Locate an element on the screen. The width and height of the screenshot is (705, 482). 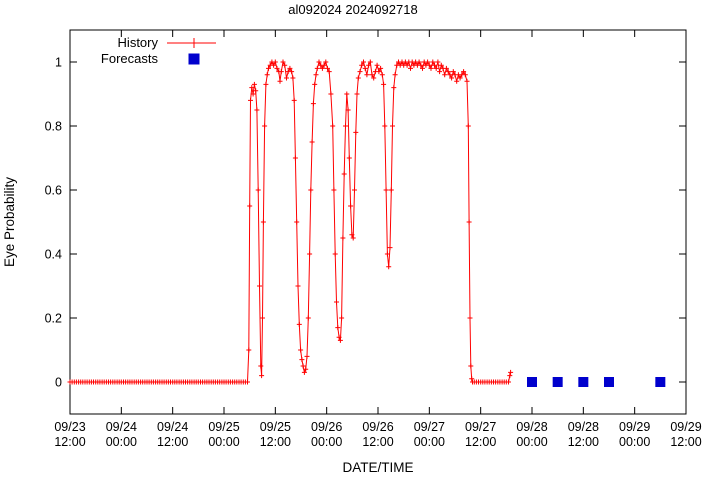
y-tick-label: 0 is located at coordinates (58, 383).